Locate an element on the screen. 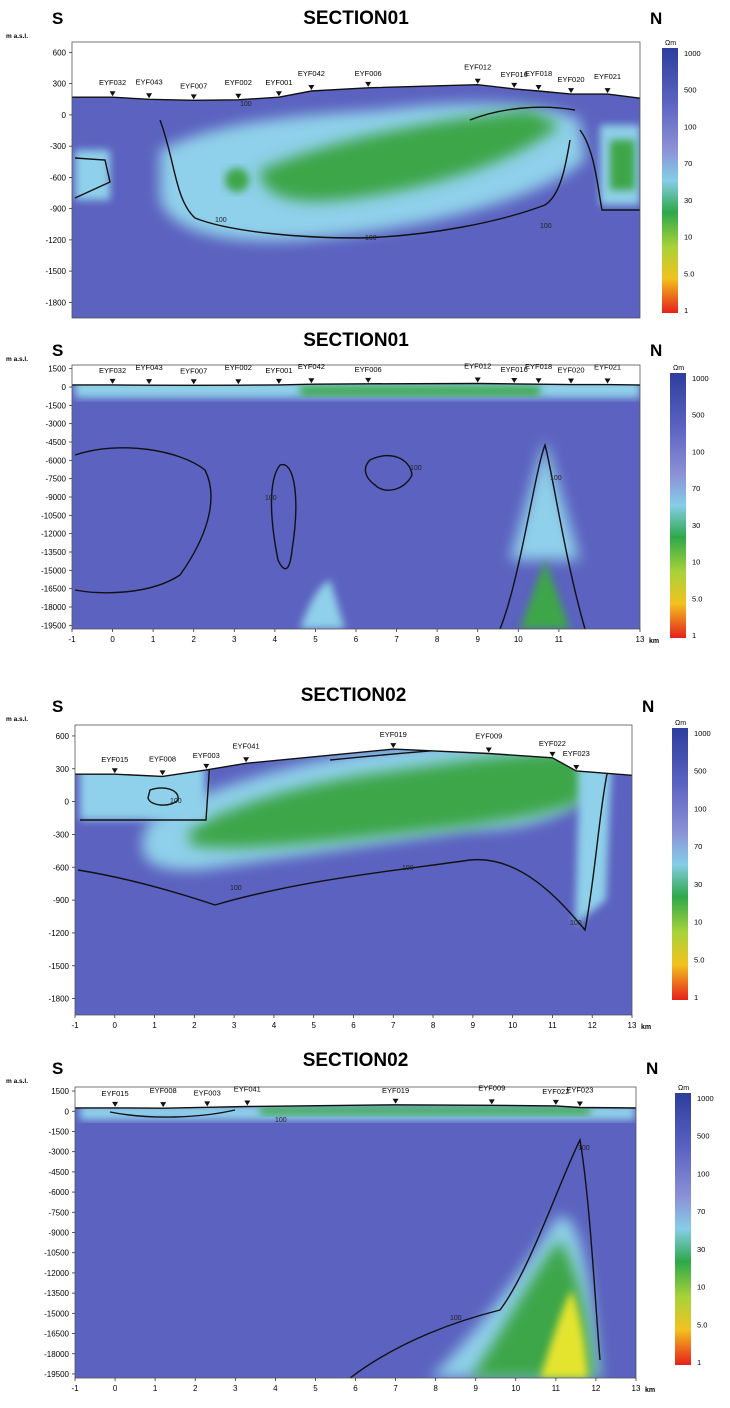  x-tick-label: 7 is located at coordinates (395, 1388).